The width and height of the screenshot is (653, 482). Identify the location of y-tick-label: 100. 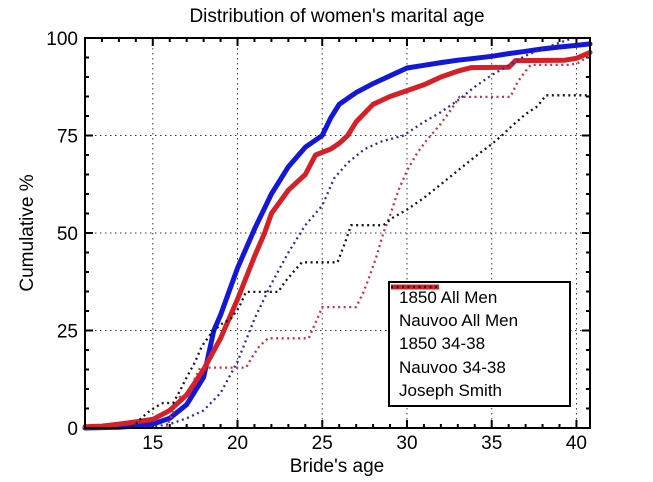
(62, 39).